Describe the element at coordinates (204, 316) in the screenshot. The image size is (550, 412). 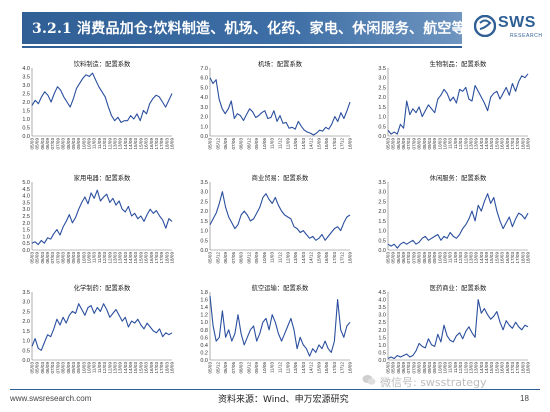
I see `y-tick-label: 1.2` at that location.